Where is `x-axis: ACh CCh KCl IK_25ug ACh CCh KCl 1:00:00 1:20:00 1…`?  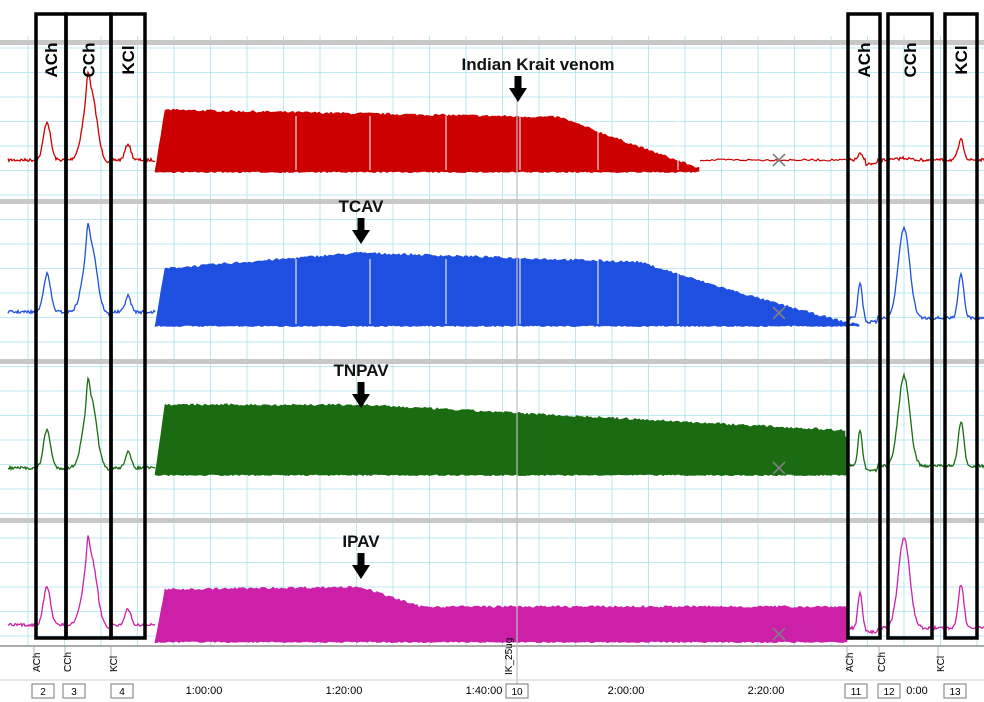
x-axis: ACh CCh KCl IK_25ug ACh CCh KCl 1:00:00 1:20:00 1… is located at coordinates (492, 668).